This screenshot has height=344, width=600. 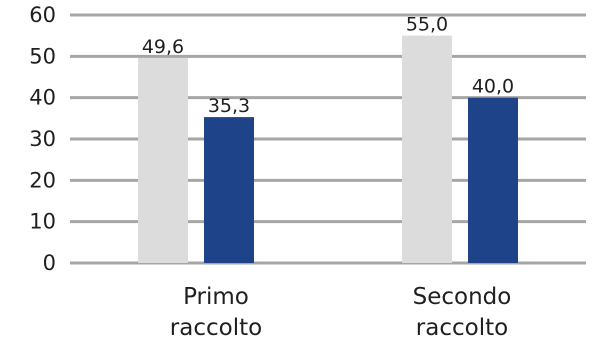 What do you see at coordinates (462, 297) in the screenshot?
I see `x-category-label-line: Secondo` at bounding box center [462, 297].